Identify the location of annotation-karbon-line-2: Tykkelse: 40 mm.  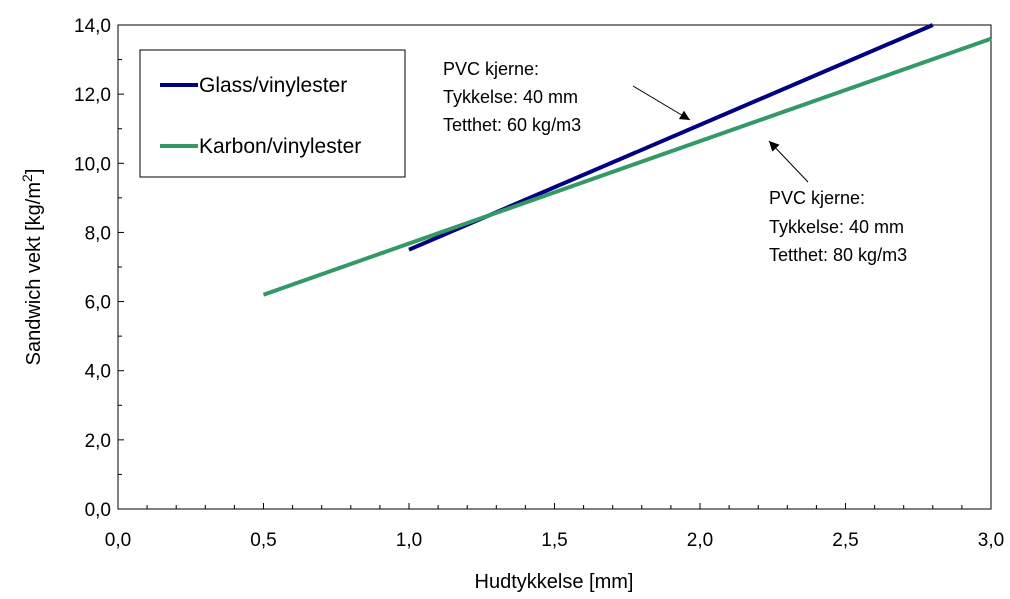
(836, 227).